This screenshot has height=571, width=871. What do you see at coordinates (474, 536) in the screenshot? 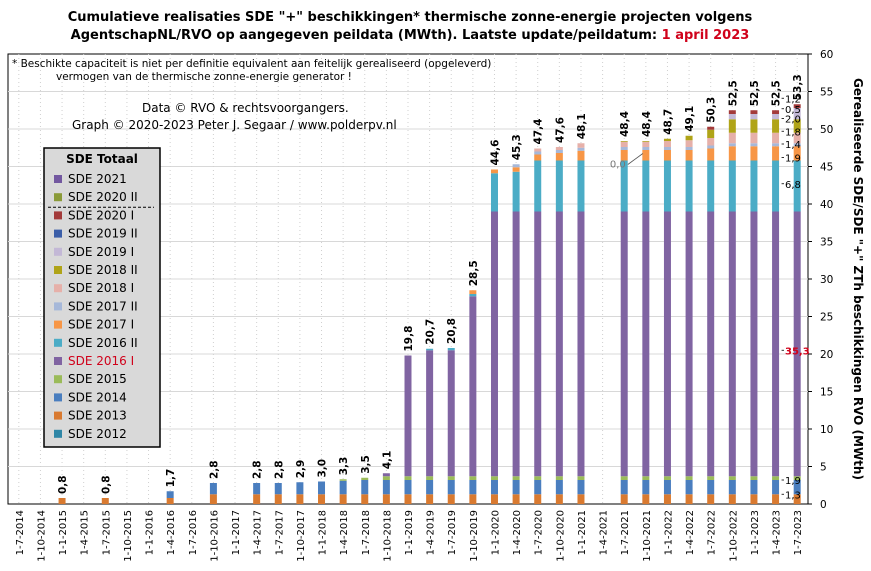
I see `x-tick-label: 1-10-2019` at bounding box center [474, 536].